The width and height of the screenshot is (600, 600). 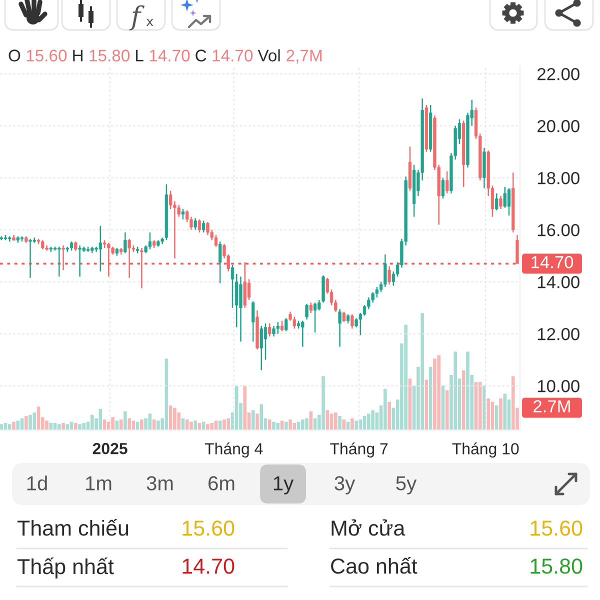 What do you see at coordinates (140, 56) in the screenshot?
I see `text: L` at bounding box center [140, 56].